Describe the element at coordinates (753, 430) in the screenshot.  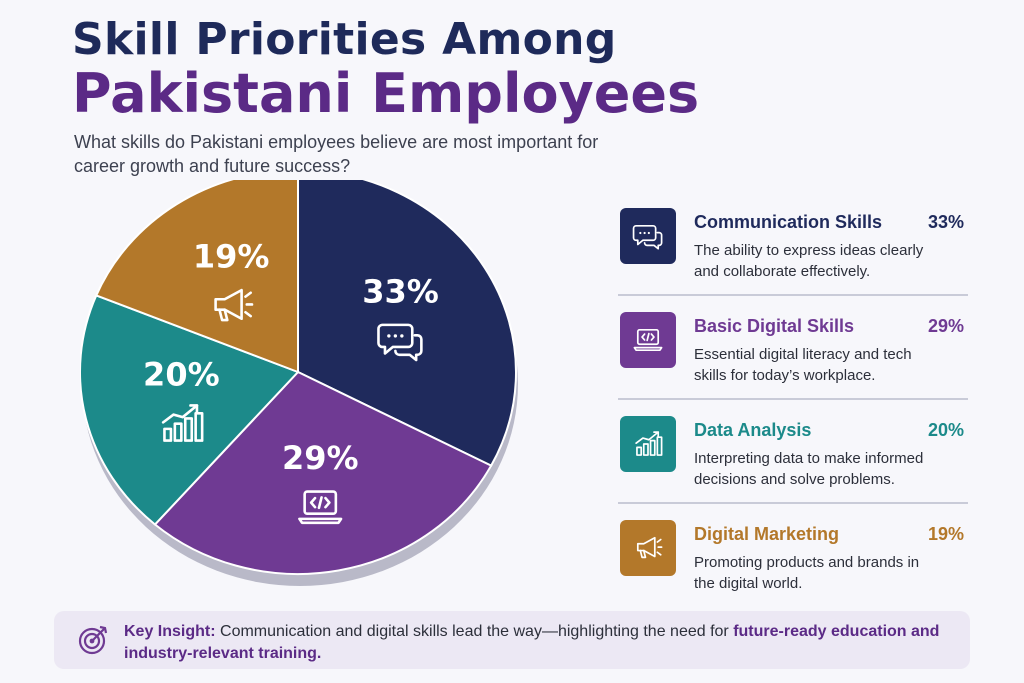
I see `legend-title: Data Analysis` at that location.